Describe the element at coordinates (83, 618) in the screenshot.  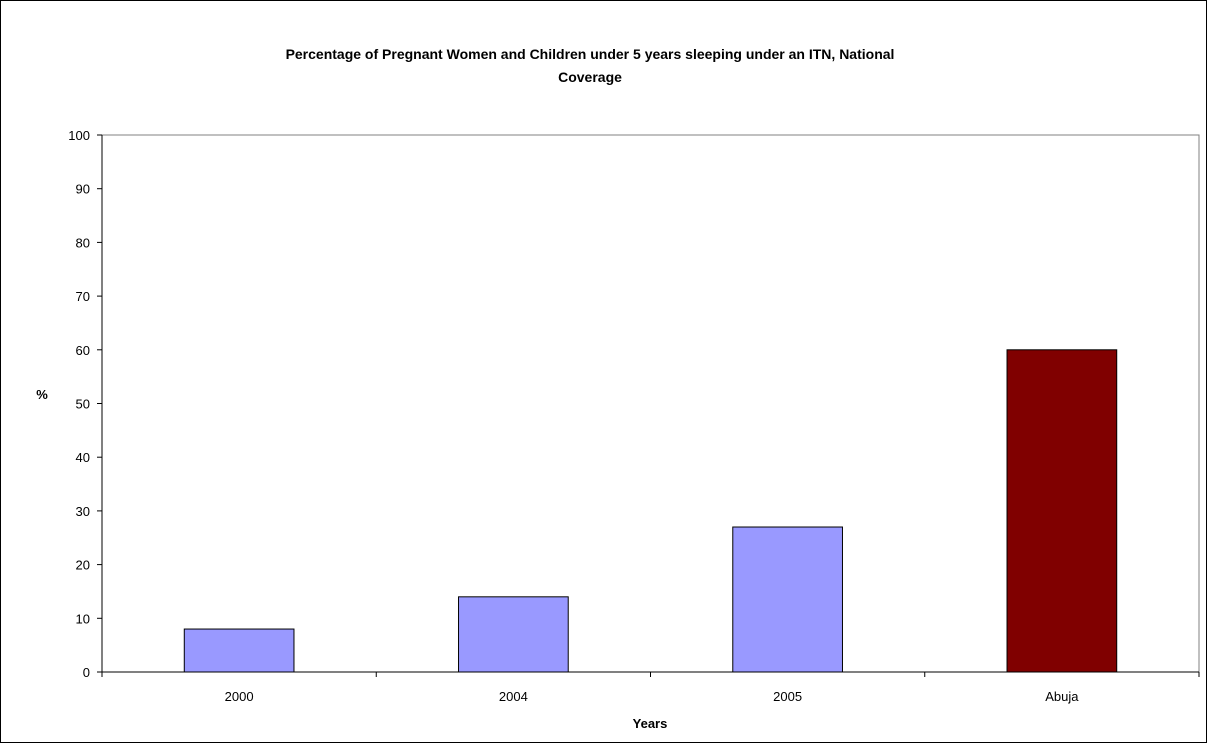
I see `y-tick-label: 10` at that location.